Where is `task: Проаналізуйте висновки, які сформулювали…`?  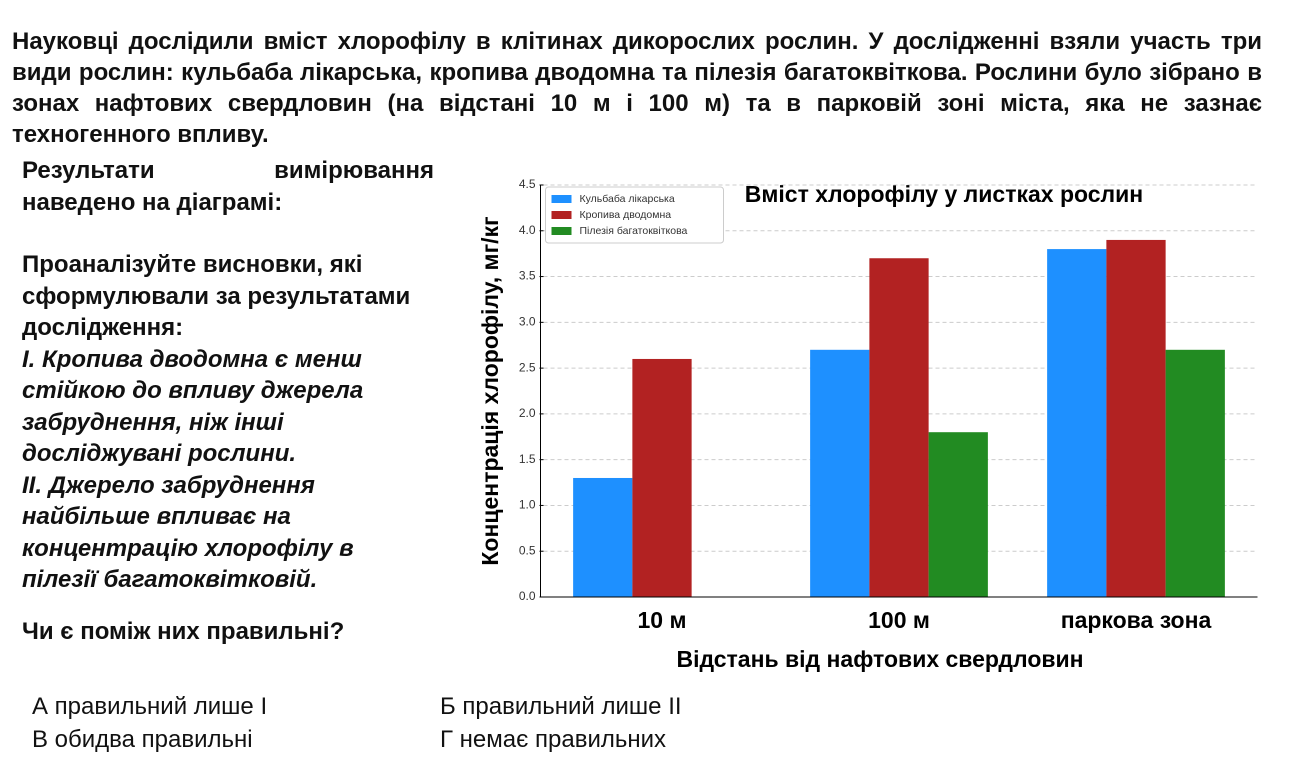 task: Проаналізуйте висновки, які сформулювали… is located at coordinates (216, 296).